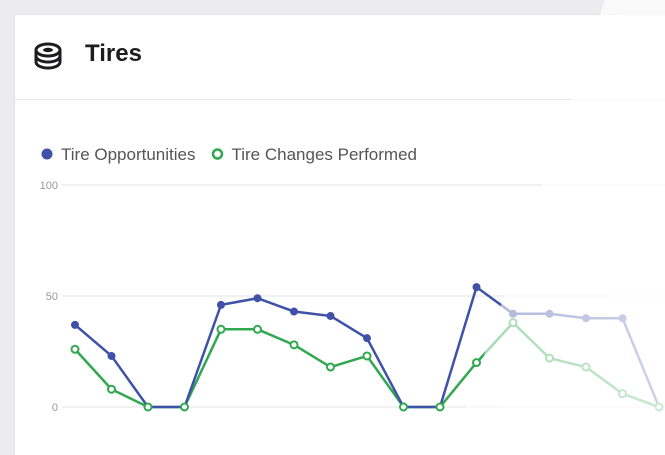 The width and height of the screenshot is (665, 455). I want to click on y-tick-label-2: 100, so click(49, 186).